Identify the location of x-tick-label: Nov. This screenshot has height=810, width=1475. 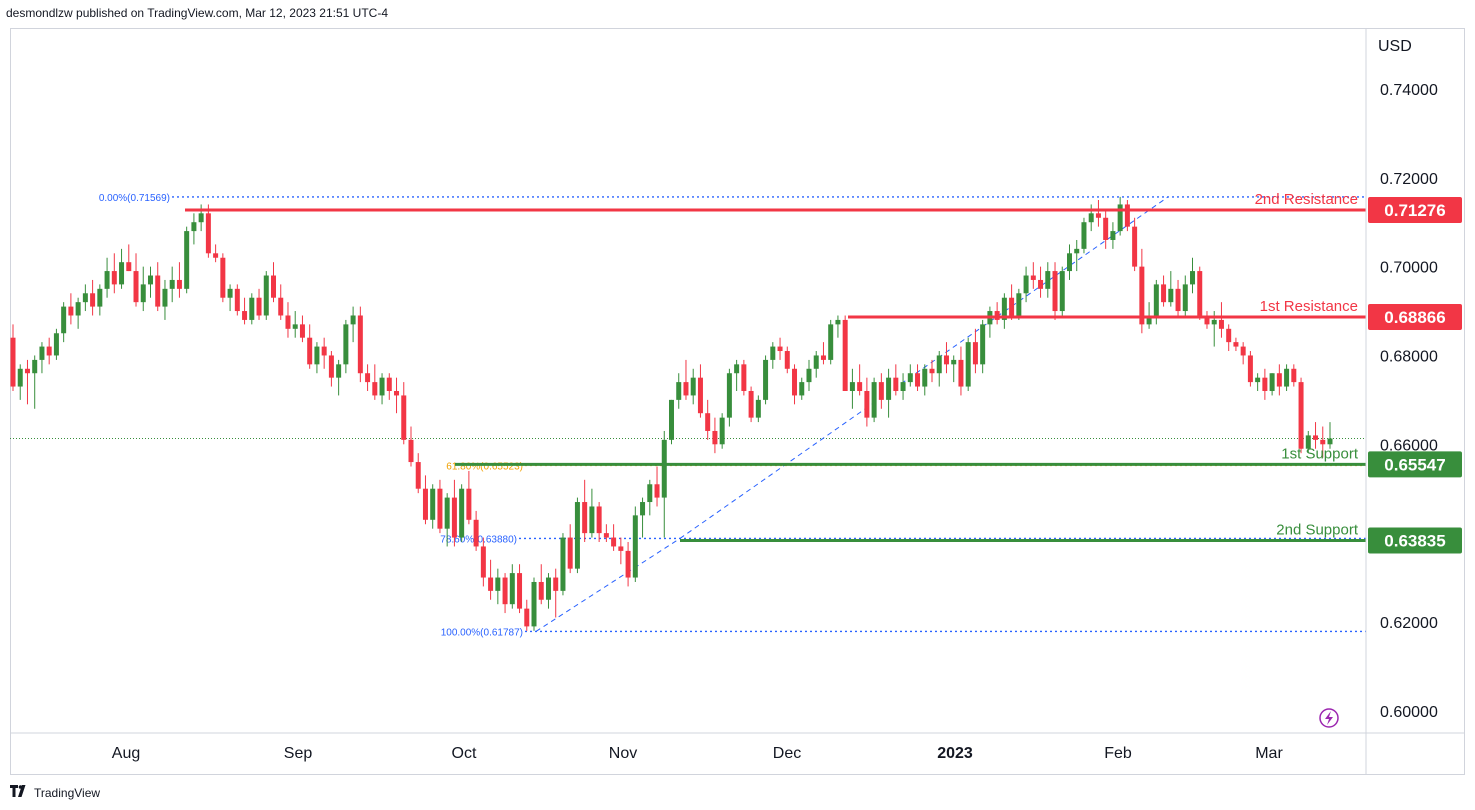
(623, 753).